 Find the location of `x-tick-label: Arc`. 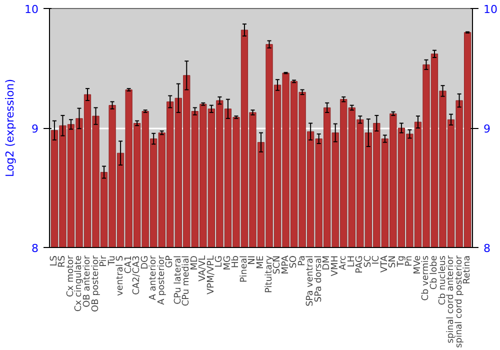

x-tick-label: Arc is located at coordinates (343, 262).